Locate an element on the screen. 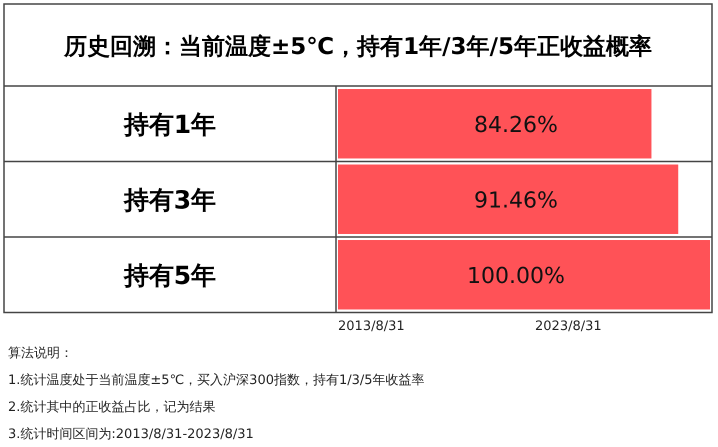  text: 2013/8/31 is located at coordinates (371, 326).